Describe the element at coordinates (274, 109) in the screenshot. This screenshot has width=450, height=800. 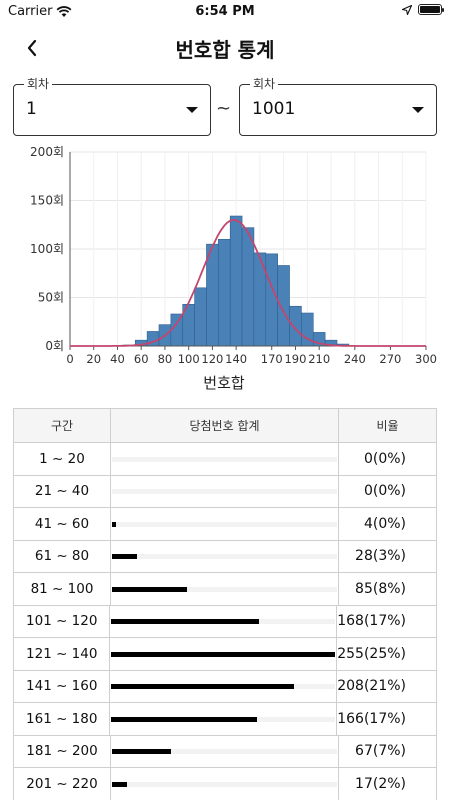
I see `to-round-value: 1001` at that location.